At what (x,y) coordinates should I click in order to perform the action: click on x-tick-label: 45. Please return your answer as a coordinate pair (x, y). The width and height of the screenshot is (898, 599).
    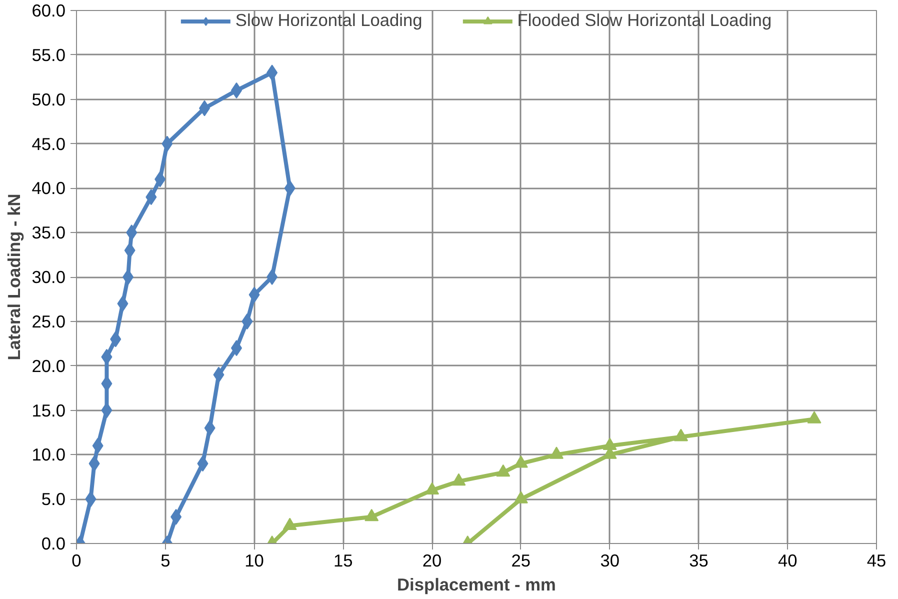
    Looking at the image, I should click on (876, 560).